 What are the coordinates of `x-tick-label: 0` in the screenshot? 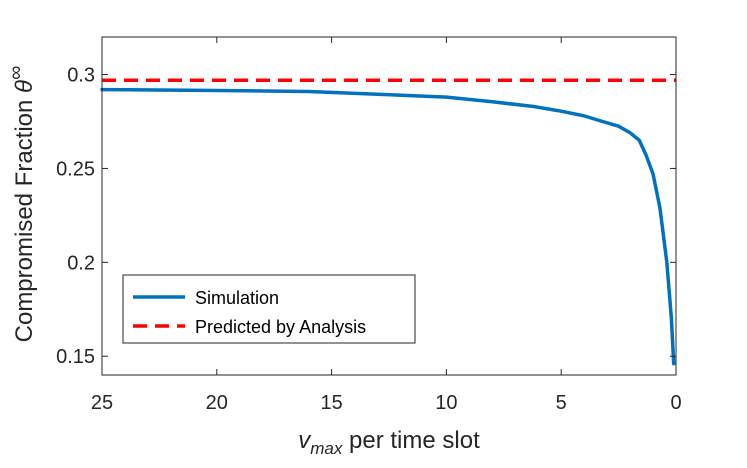 It's located at (675, 403).